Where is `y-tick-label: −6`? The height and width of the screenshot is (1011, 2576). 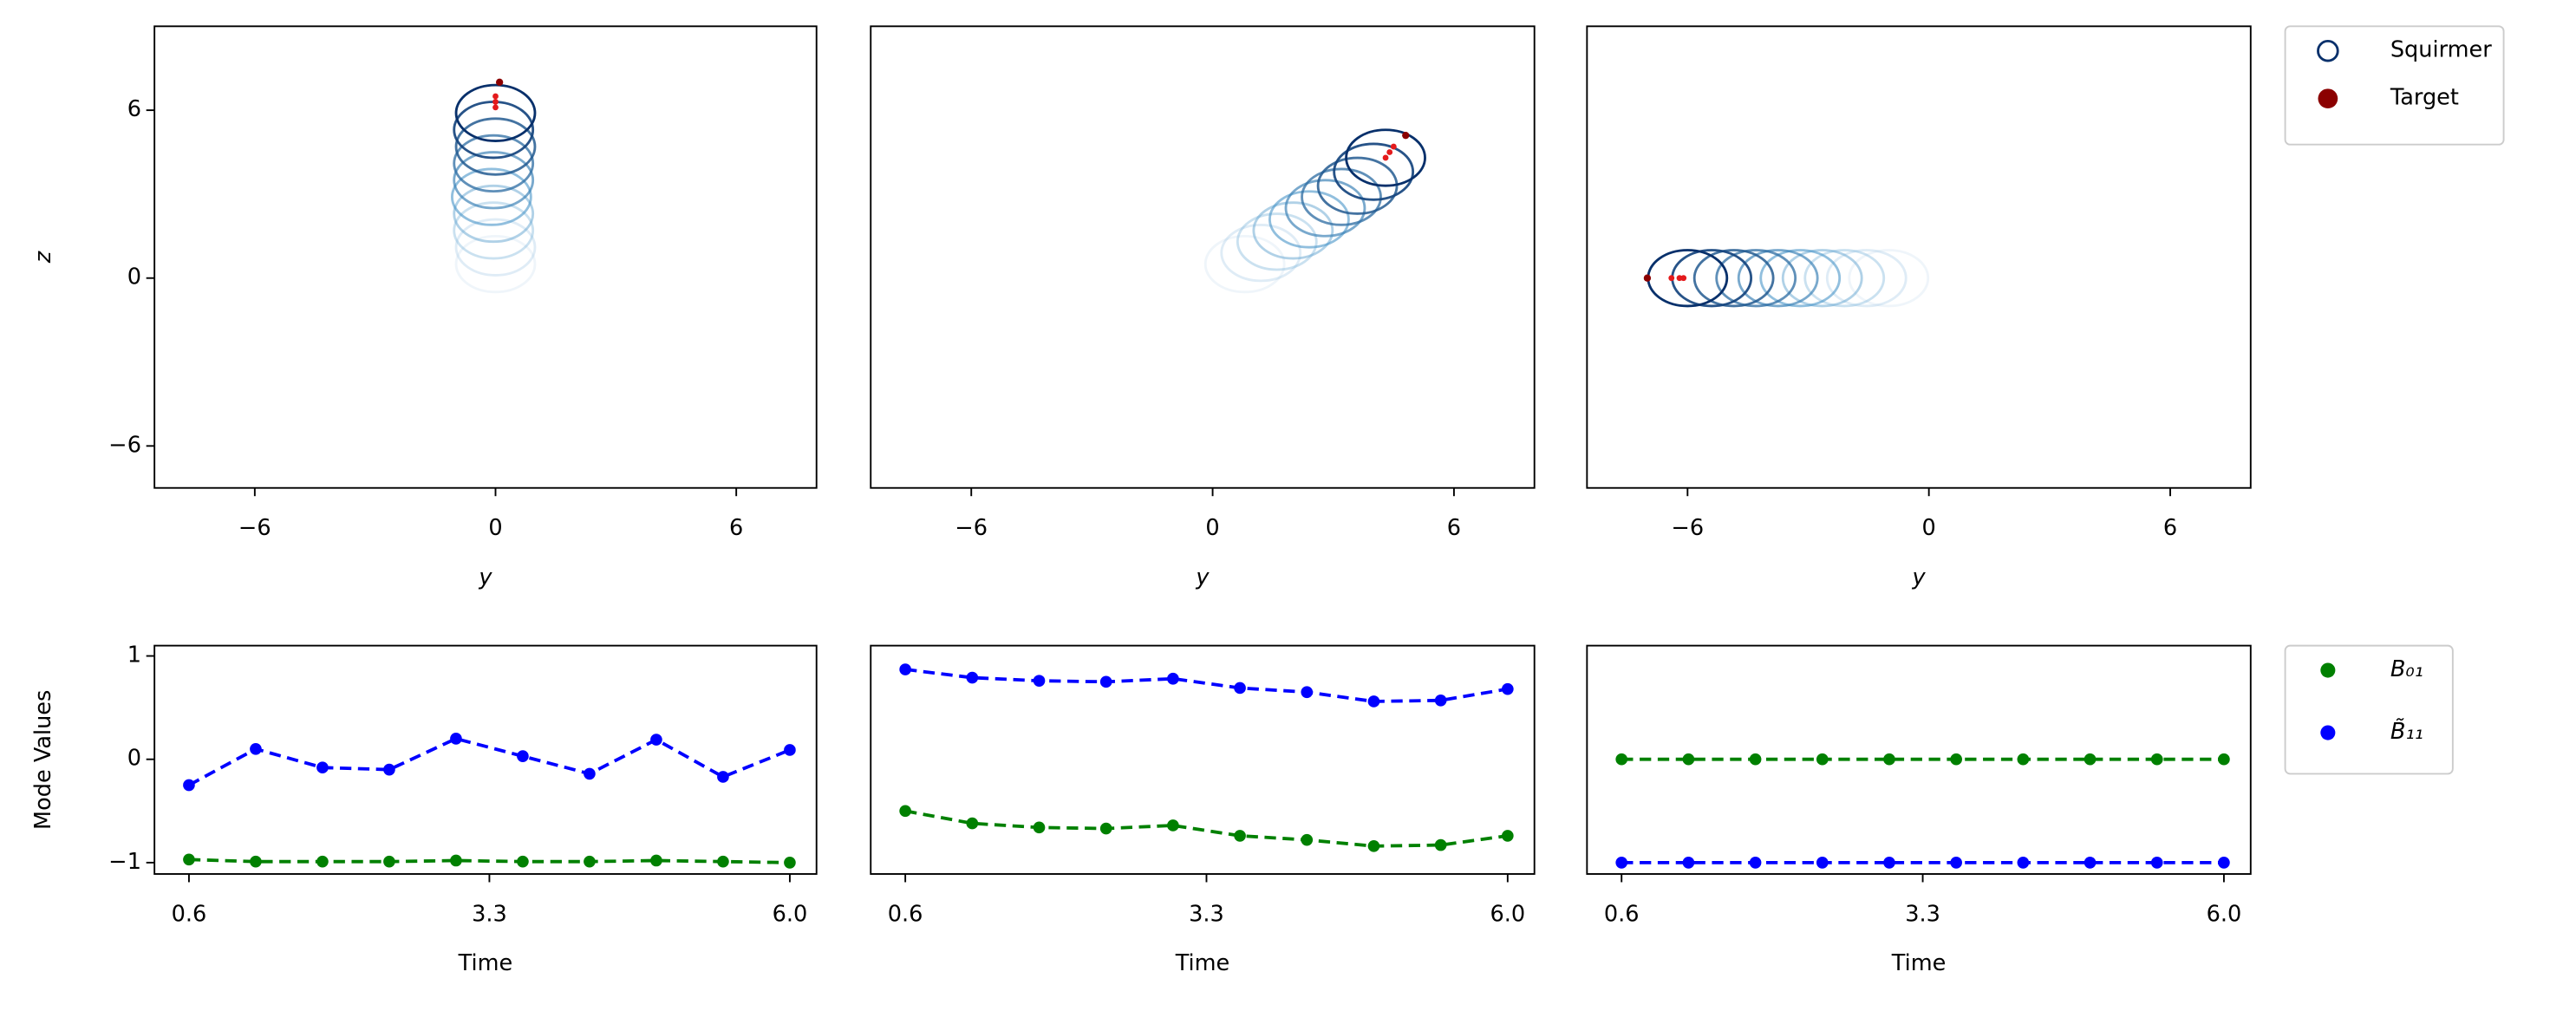 y-tick-label: −6 is located at coordinates (125, 445).